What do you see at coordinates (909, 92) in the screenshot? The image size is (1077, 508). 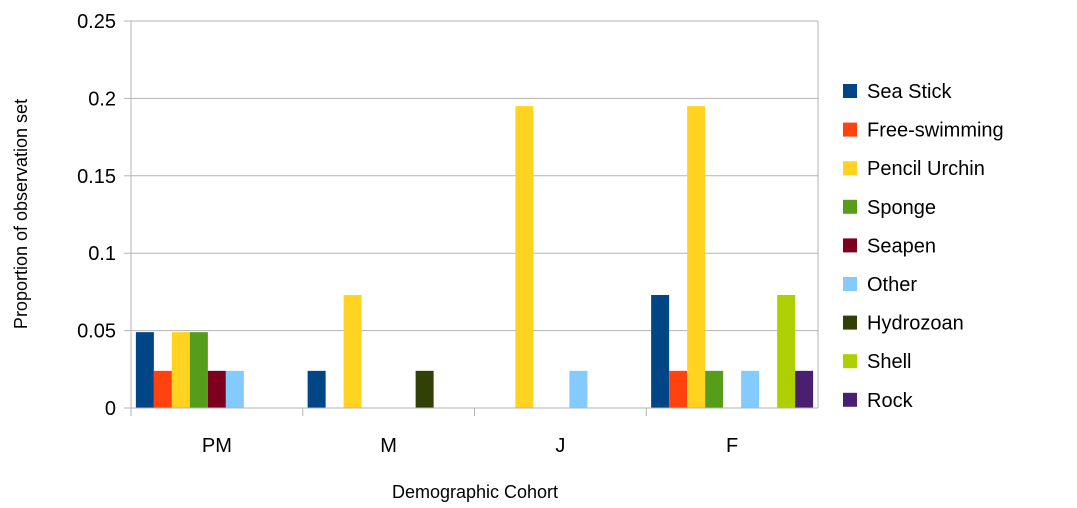 I see `legend-label: Sea Stick` at bounding box center [909, 92].